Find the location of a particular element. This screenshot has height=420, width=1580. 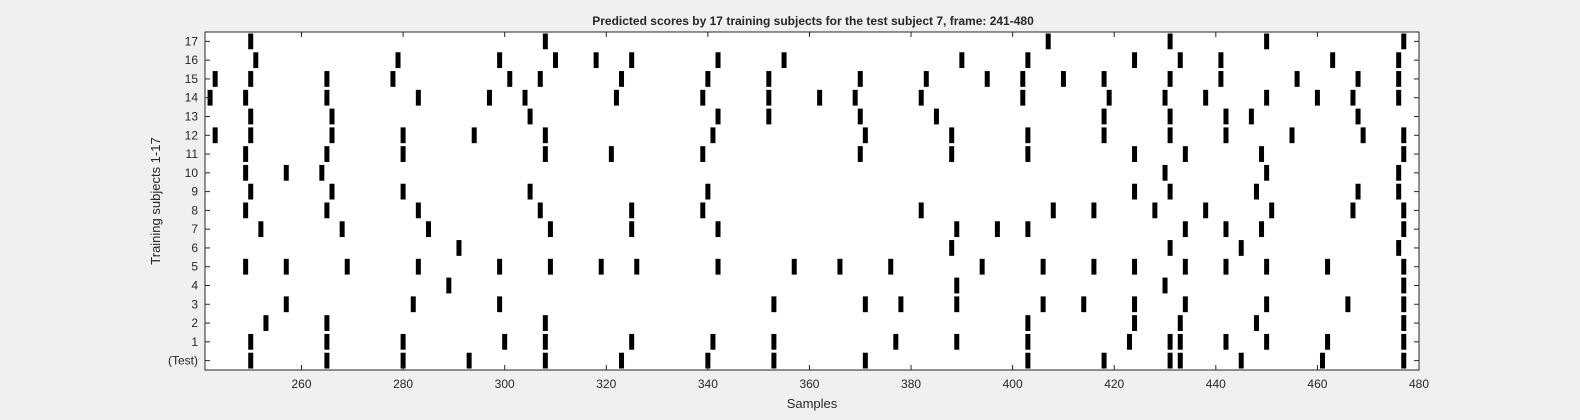

x-axis-label: Samples is located at coordinates (812, 403).